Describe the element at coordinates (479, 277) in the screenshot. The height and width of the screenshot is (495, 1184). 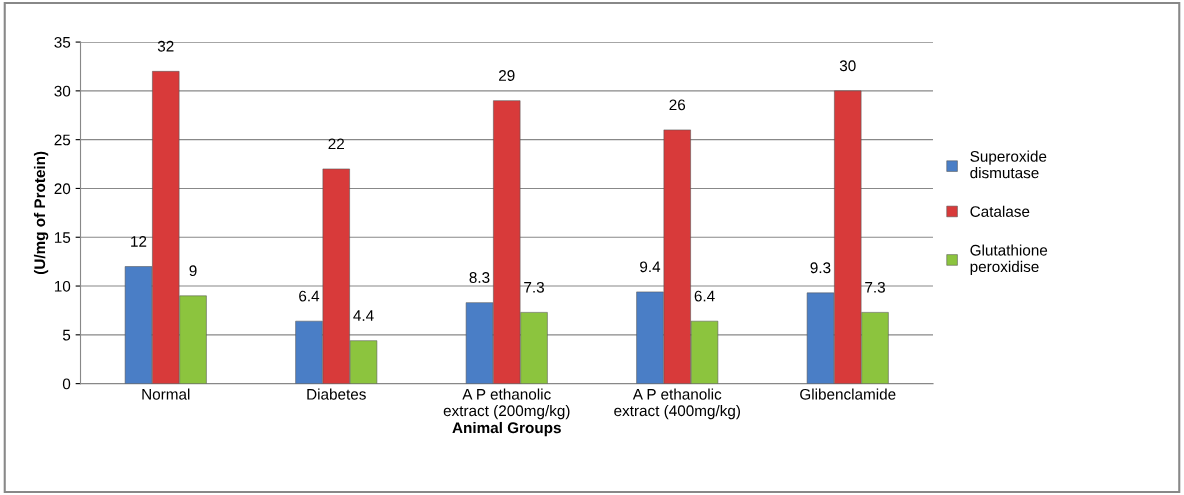
I see `data-label: 8.3` at that location.